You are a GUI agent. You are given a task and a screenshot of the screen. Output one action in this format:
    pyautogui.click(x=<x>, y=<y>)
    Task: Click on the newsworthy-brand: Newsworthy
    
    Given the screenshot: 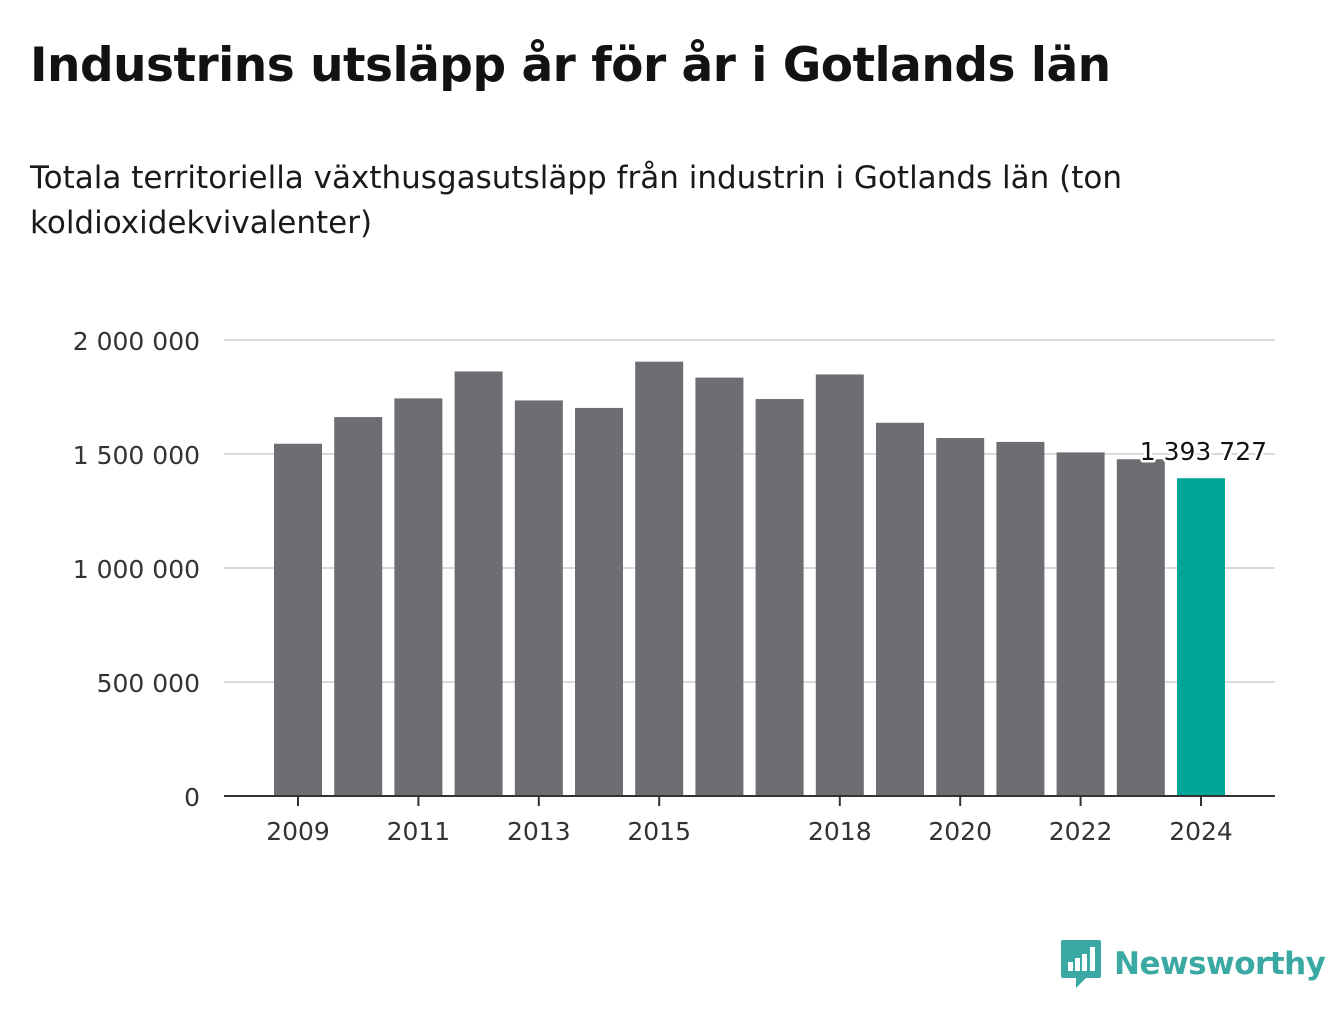 What is the action you would take?
    pyautogui.click(x=1193, y=964)
    